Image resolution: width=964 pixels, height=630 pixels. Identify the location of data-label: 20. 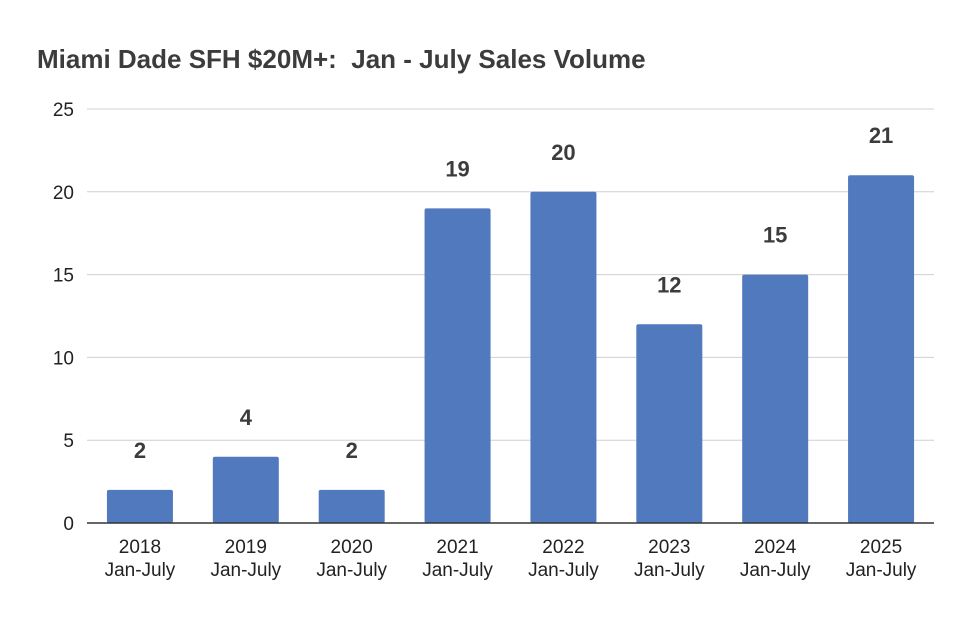
(563, 152).